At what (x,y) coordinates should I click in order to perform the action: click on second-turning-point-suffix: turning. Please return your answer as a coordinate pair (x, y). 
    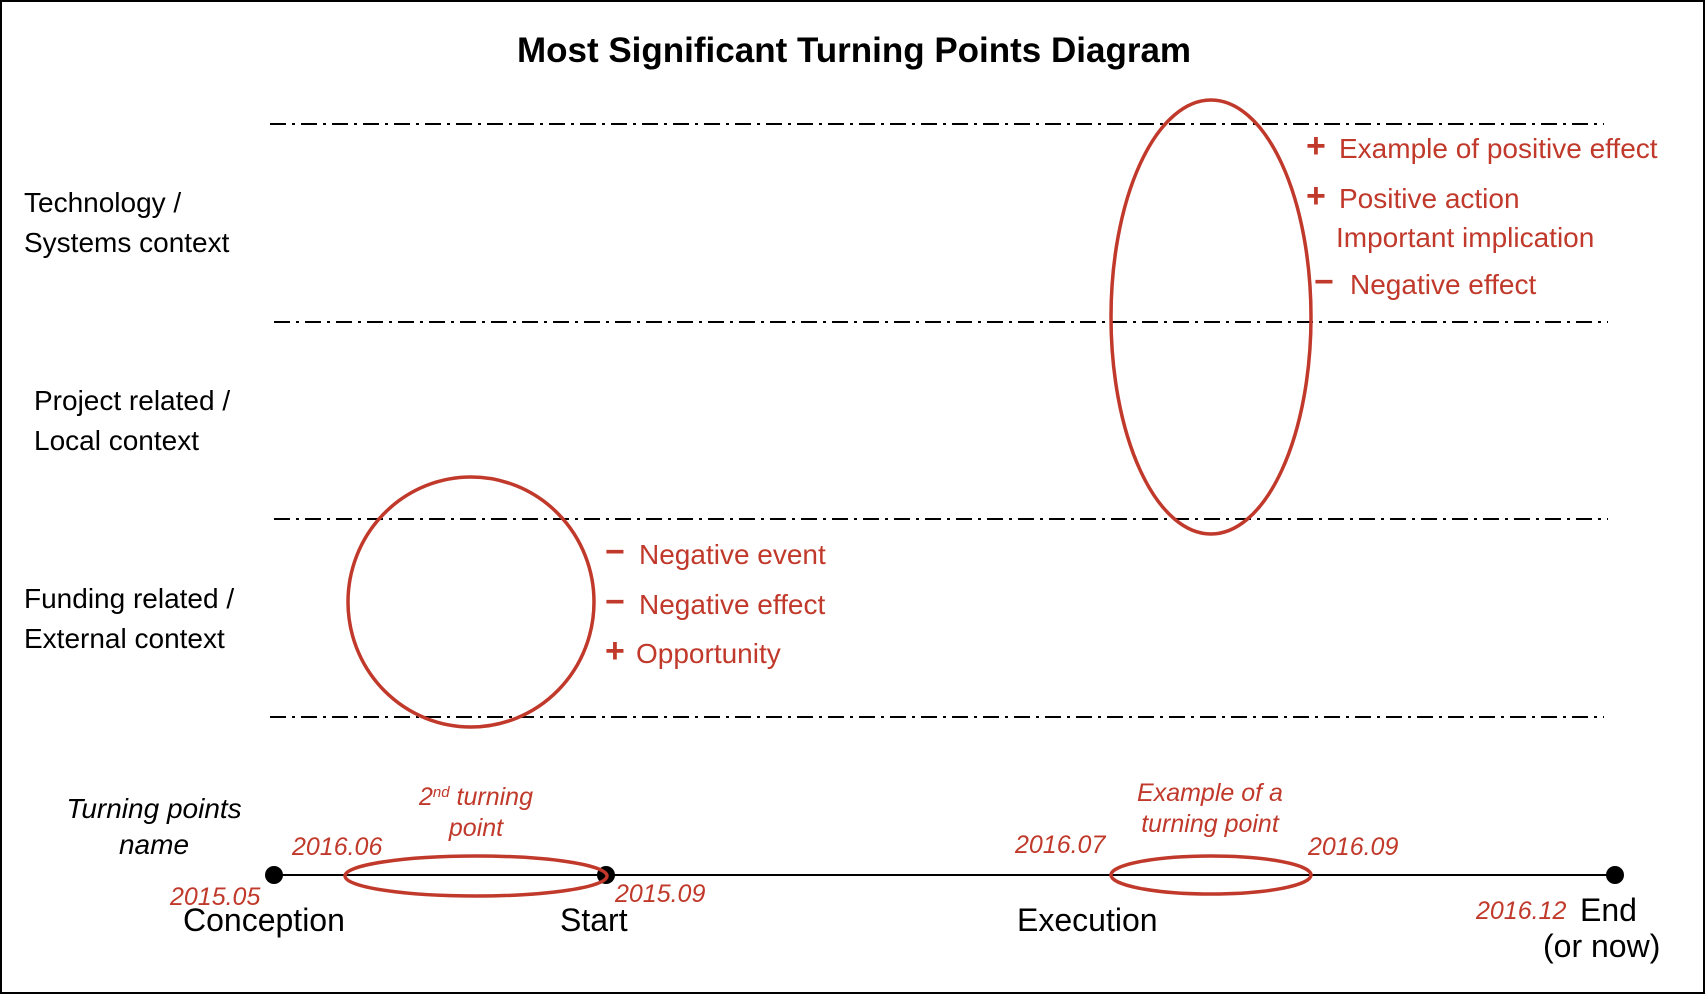
    Looking at the image, I should click on (491, 797).